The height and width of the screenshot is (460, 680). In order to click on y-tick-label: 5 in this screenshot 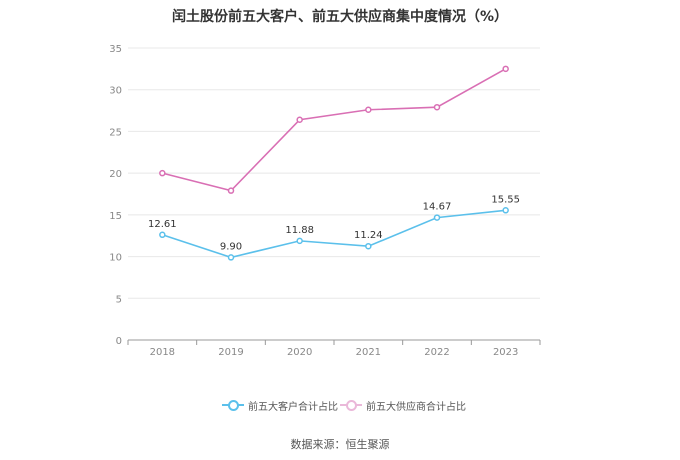, I will do `click(119, 299)`.